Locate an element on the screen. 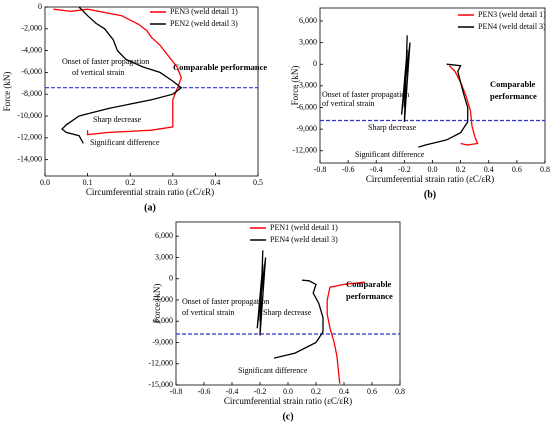  x-tick-label: 0.1 is located at coordinates (88, 182).